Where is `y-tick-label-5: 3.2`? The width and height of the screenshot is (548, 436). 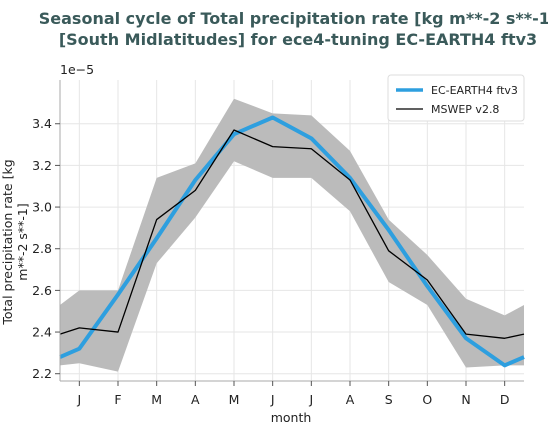
y-tick-label-5: 3.2 is located at coordinates (42, 165).